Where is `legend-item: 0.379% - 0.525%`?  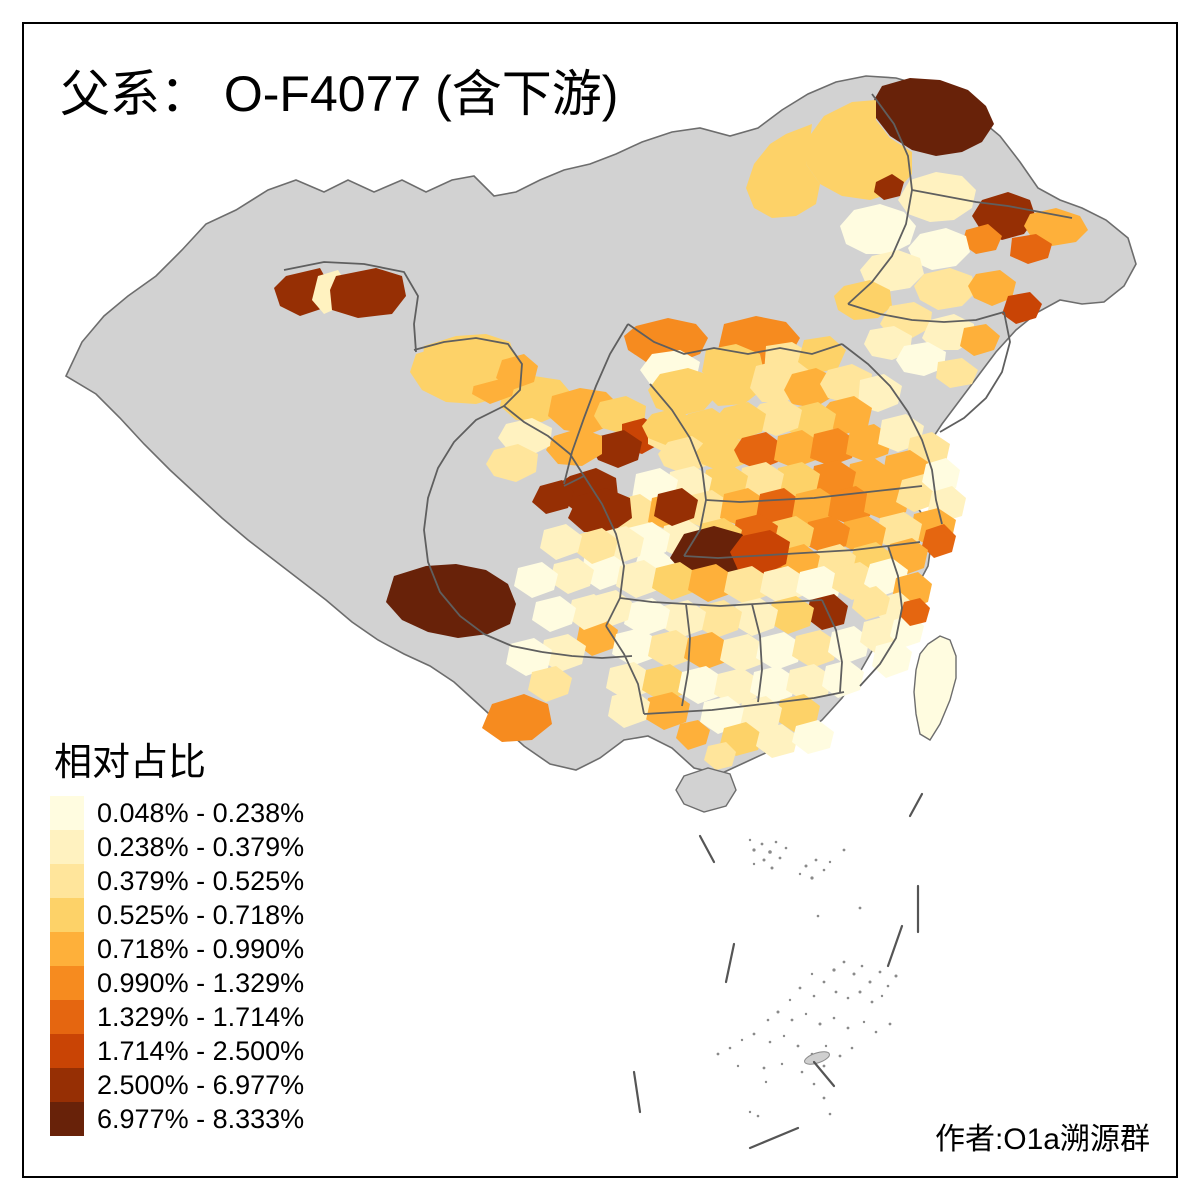 legend-item: 0.379% - 0.525% is located at coordinates (210, 880).